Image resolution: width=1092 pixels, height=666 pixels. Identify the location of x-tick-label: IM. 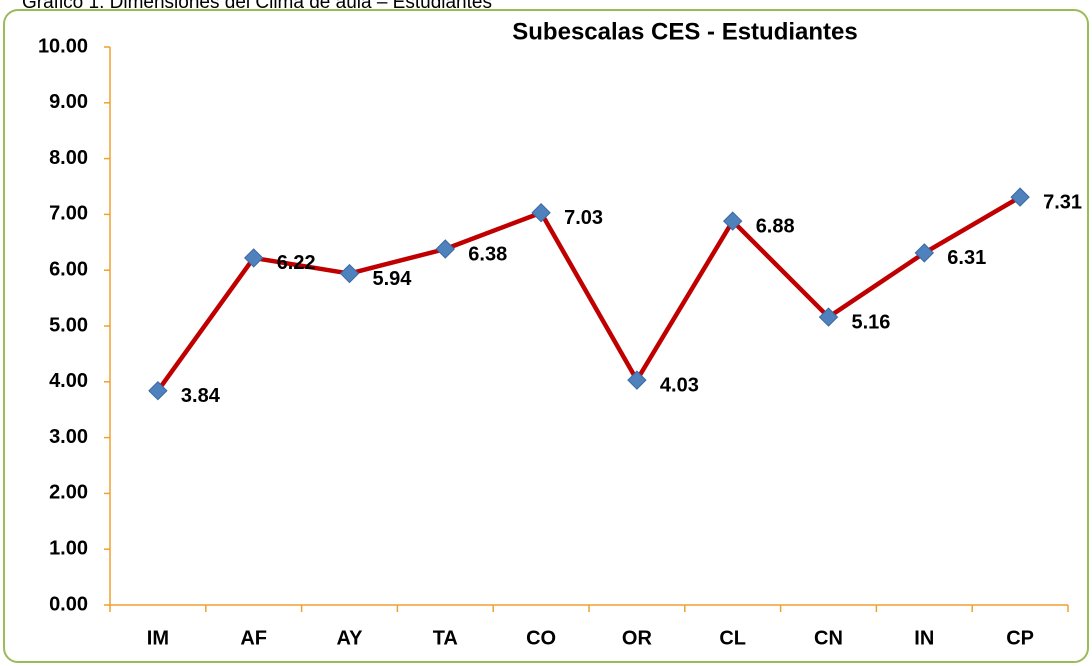
(158, 638).